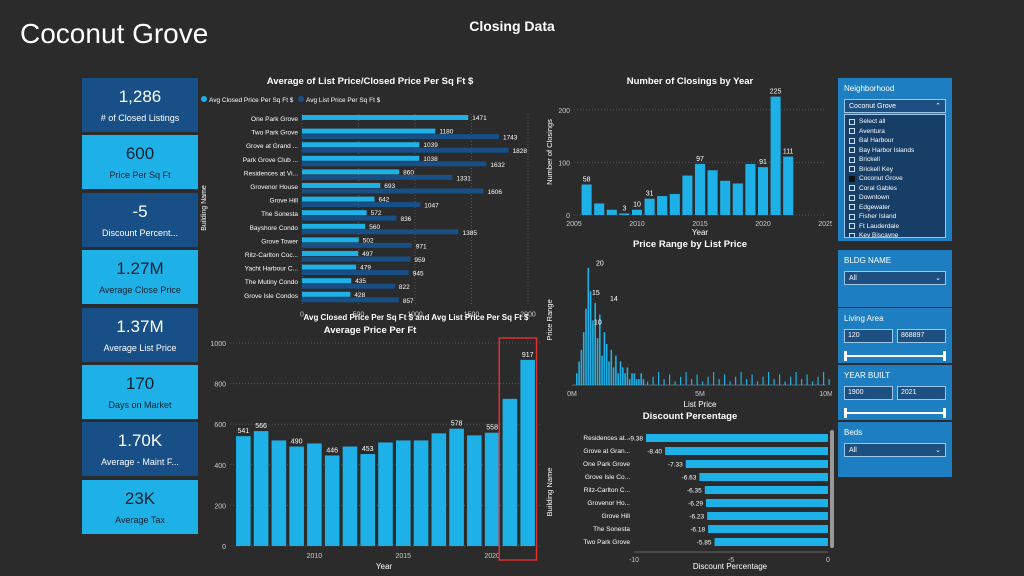 This screenshot has height=576, width=1024. What do you see at coordinates (549, 492) in the screenshot?
I see `y-axis-label: Building Name` at bounding box center [549, 492].